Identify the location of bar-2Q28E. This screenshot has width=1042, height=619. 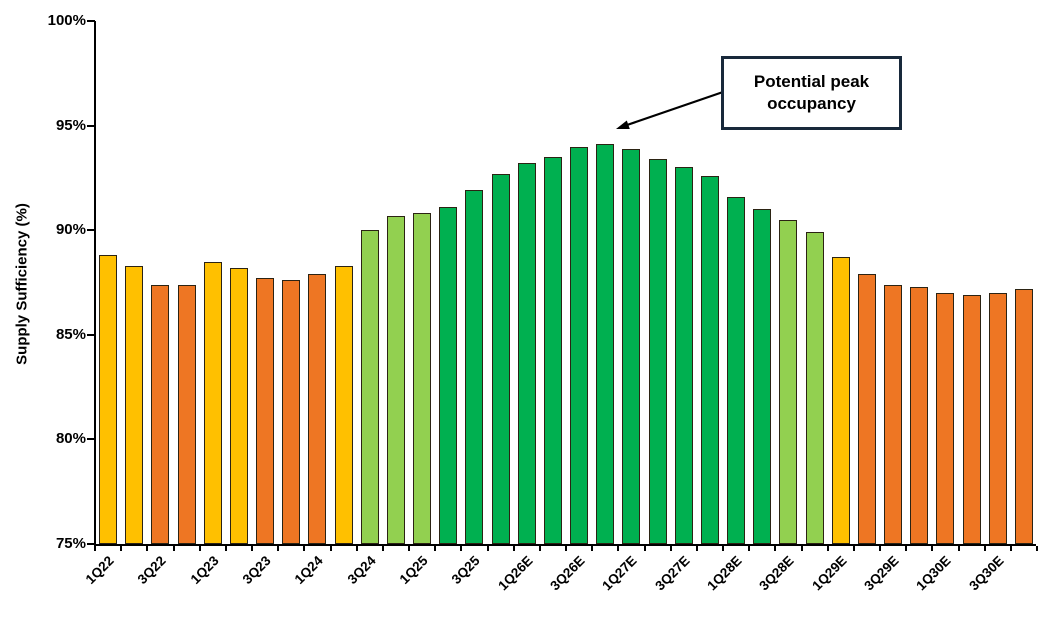
(762, 376).